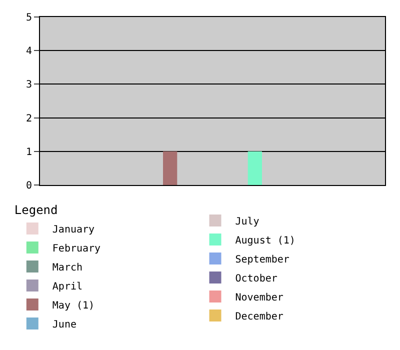 The width and height of the screenshot is (400, 350). I want to click on legend-label: June, so click(64, 324).